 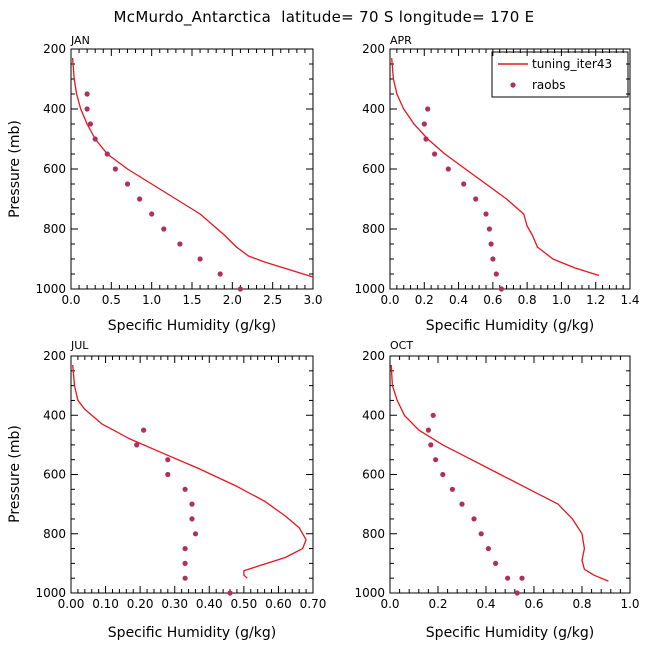 What do you see at coordinates (312, 300) in the screenshot?
I see `x-tick-label: 3.0` at bounding box center [312, 300].